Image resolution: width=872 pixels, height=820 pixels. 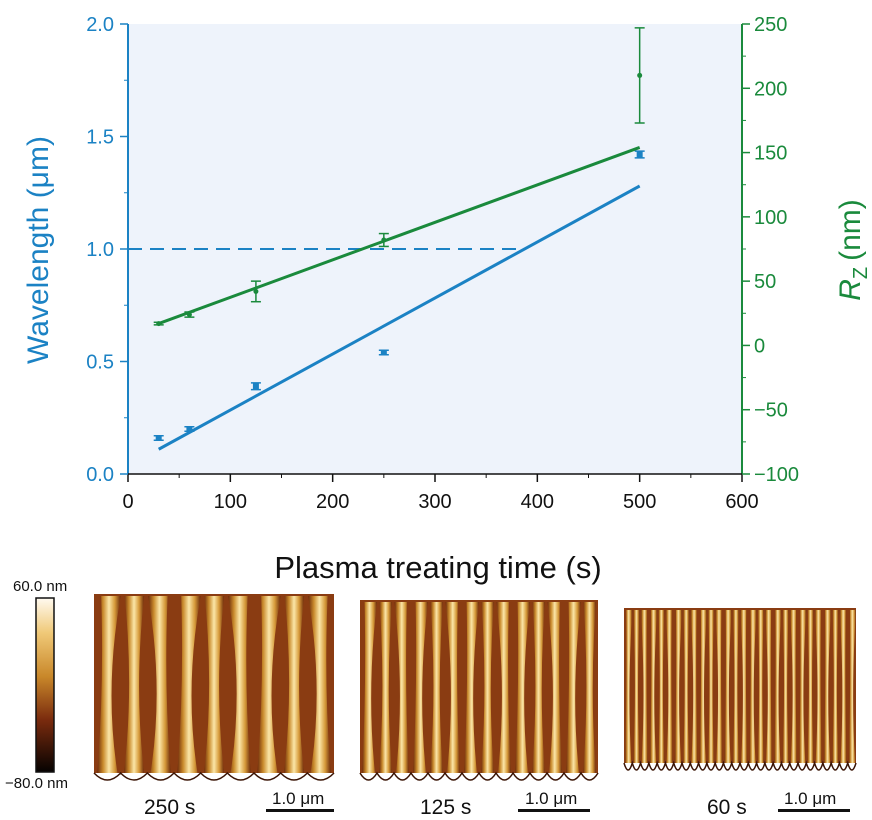 What do you see at coordinates (38, 250) in the screenshot?
I see `left-axis-title: Wavelength (μm)` at bounding box center [38, 250].